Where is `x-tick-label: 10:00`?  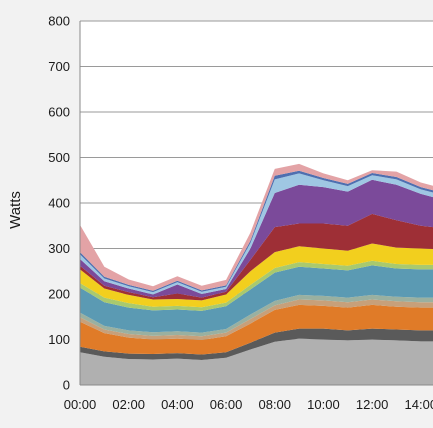
x-tick-label: 10:00 is located at coordinates (323, 404).